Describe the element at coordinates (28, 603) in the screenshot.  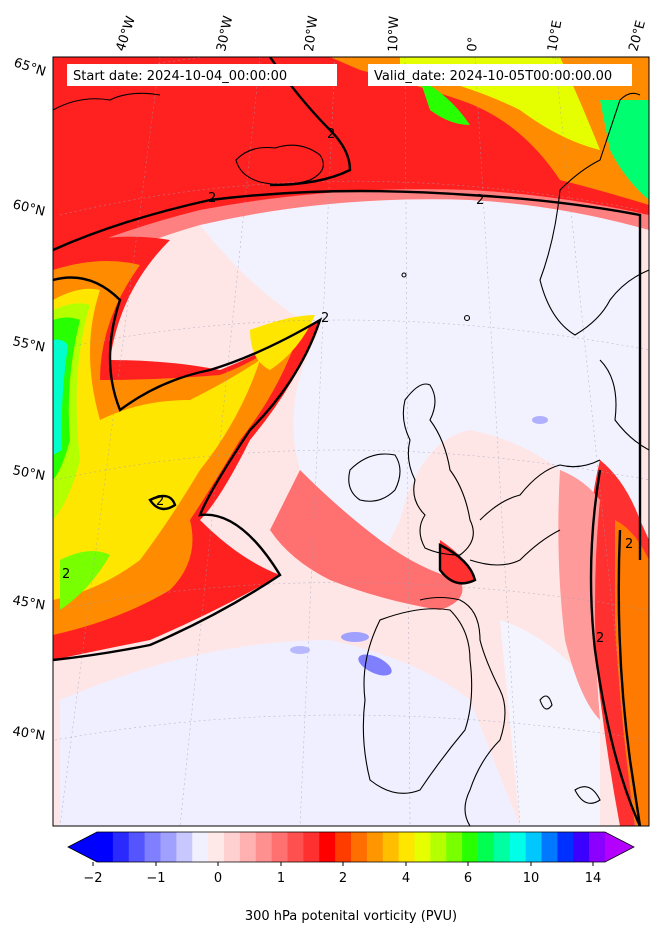
I see `lat-label-45n: 45°N` at that location.